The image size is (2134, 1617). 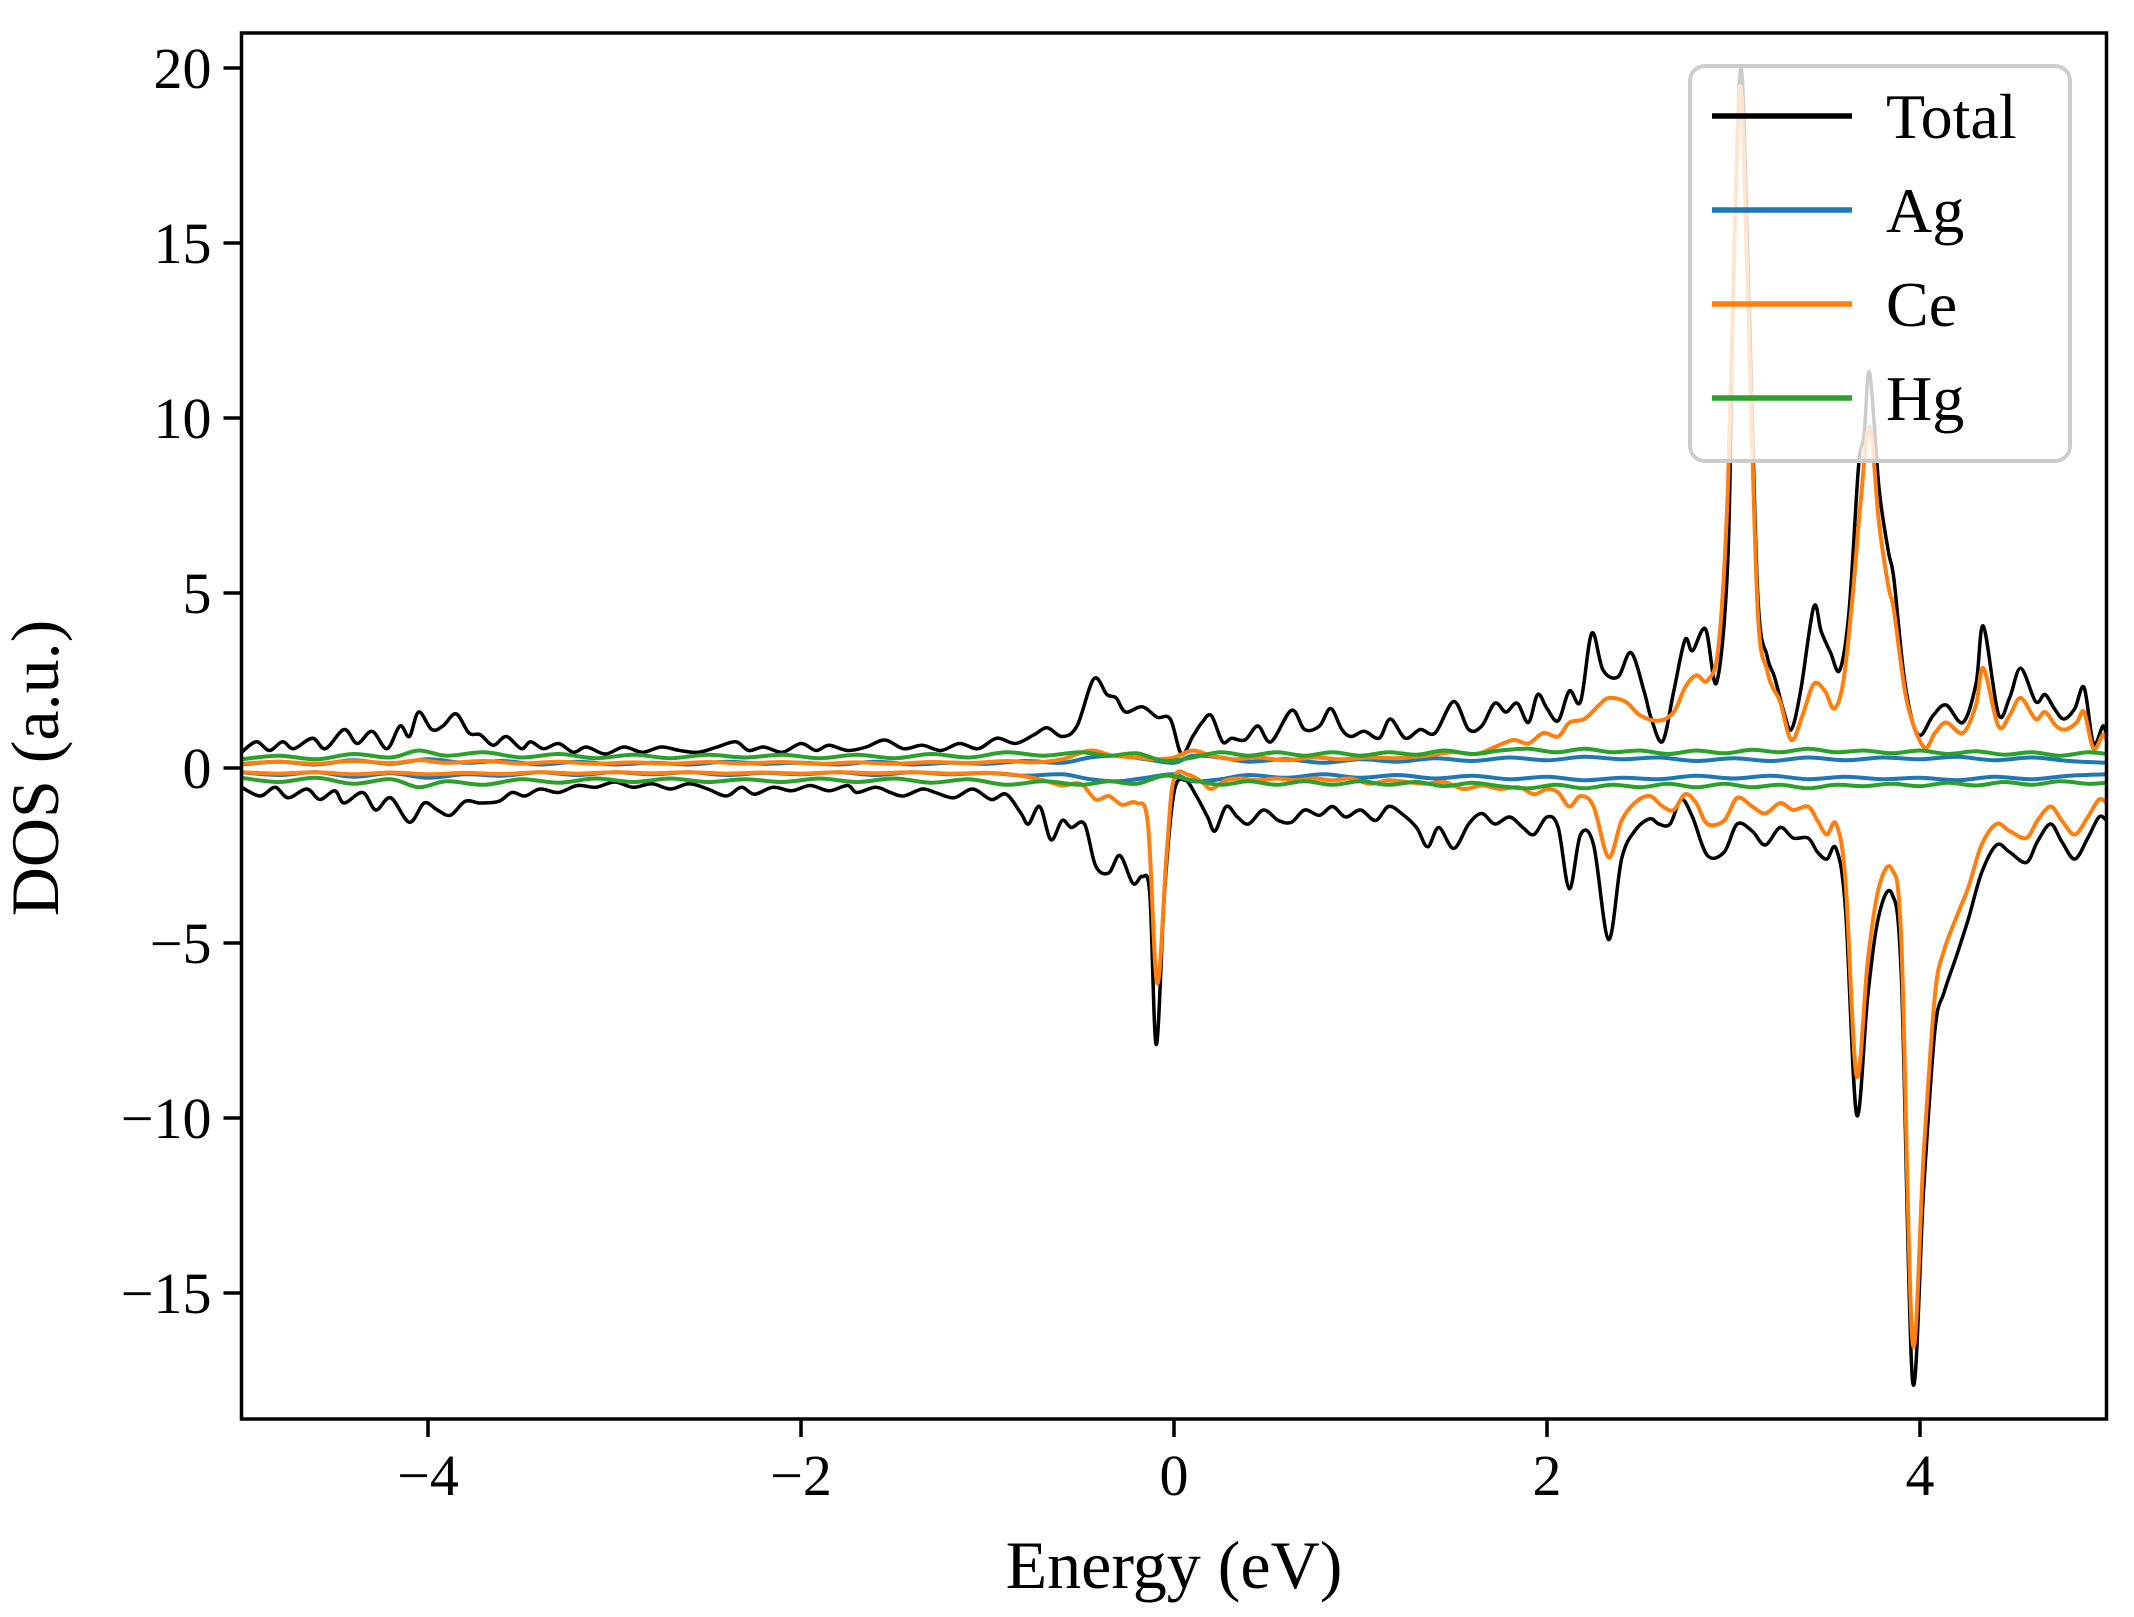 What do you see at coordinates (1951, 116) in the screenshot?
I see `legend-label-total: Total` at bounding box center [1951, 116].